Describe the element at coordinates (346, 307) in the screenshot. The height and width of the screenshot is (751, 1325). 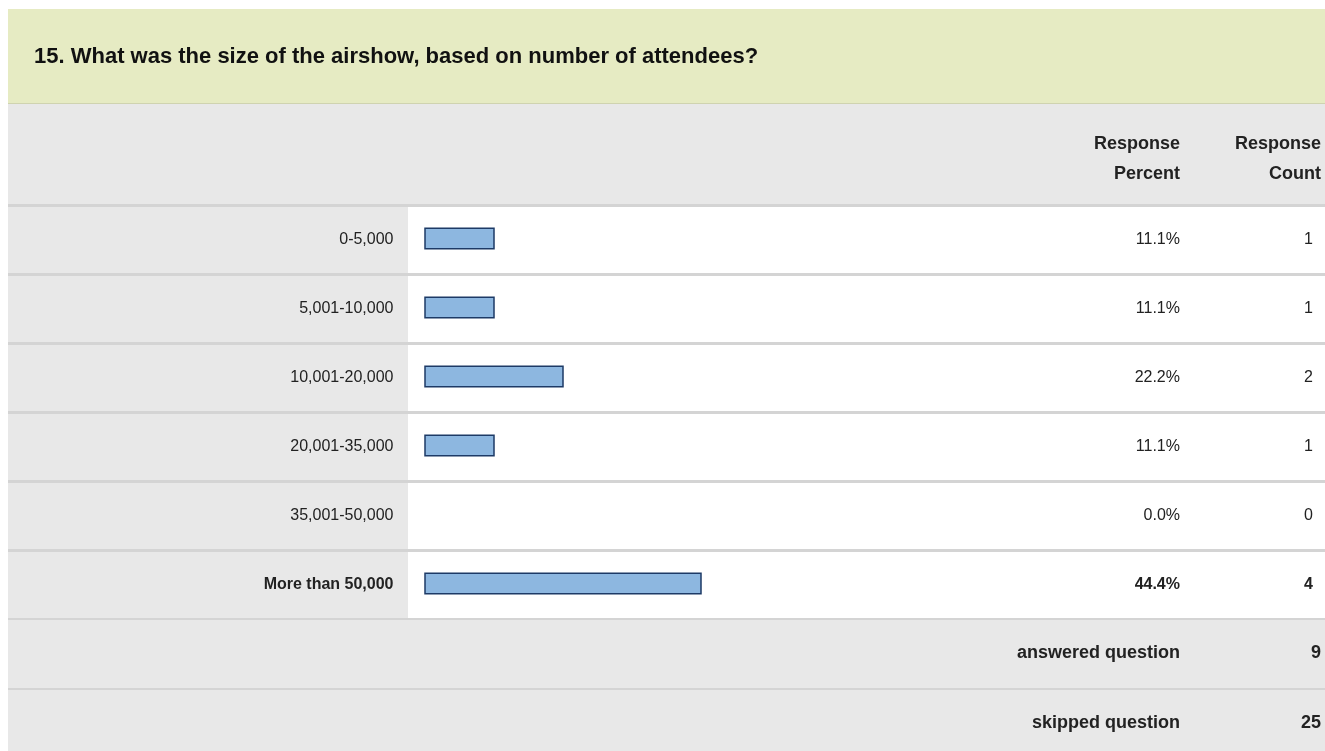
I see `y-tick-label: 5,001-10,000` at that location.